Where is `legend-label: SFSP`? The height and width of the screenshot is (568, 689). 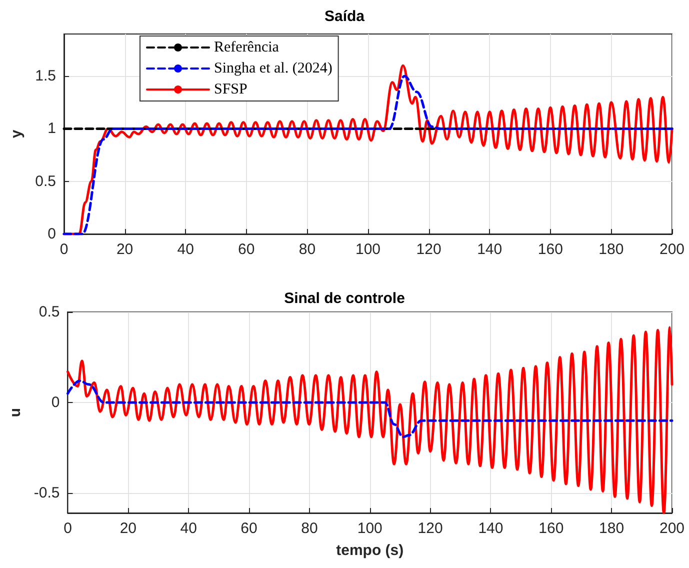
legend-label: SFSP is located at coordinates (231, 90).